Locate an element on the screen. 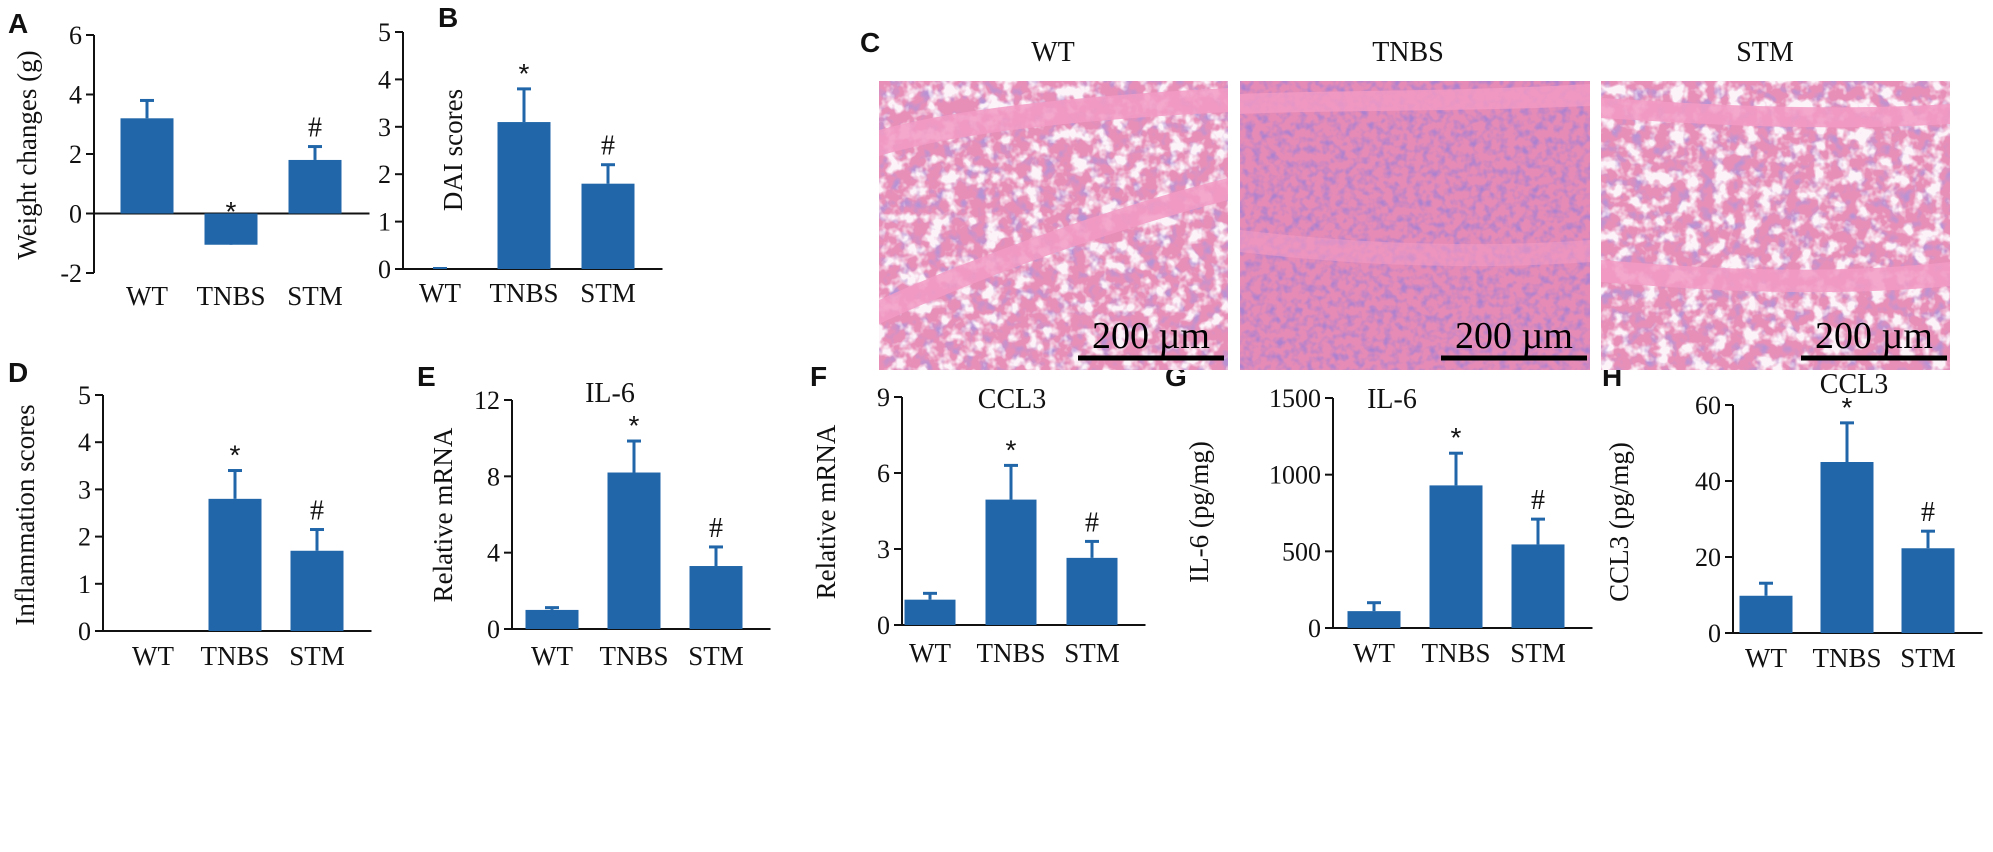 The image size is (1993, 852). y-tick-label: 1 is located at coordinates (84, 584).